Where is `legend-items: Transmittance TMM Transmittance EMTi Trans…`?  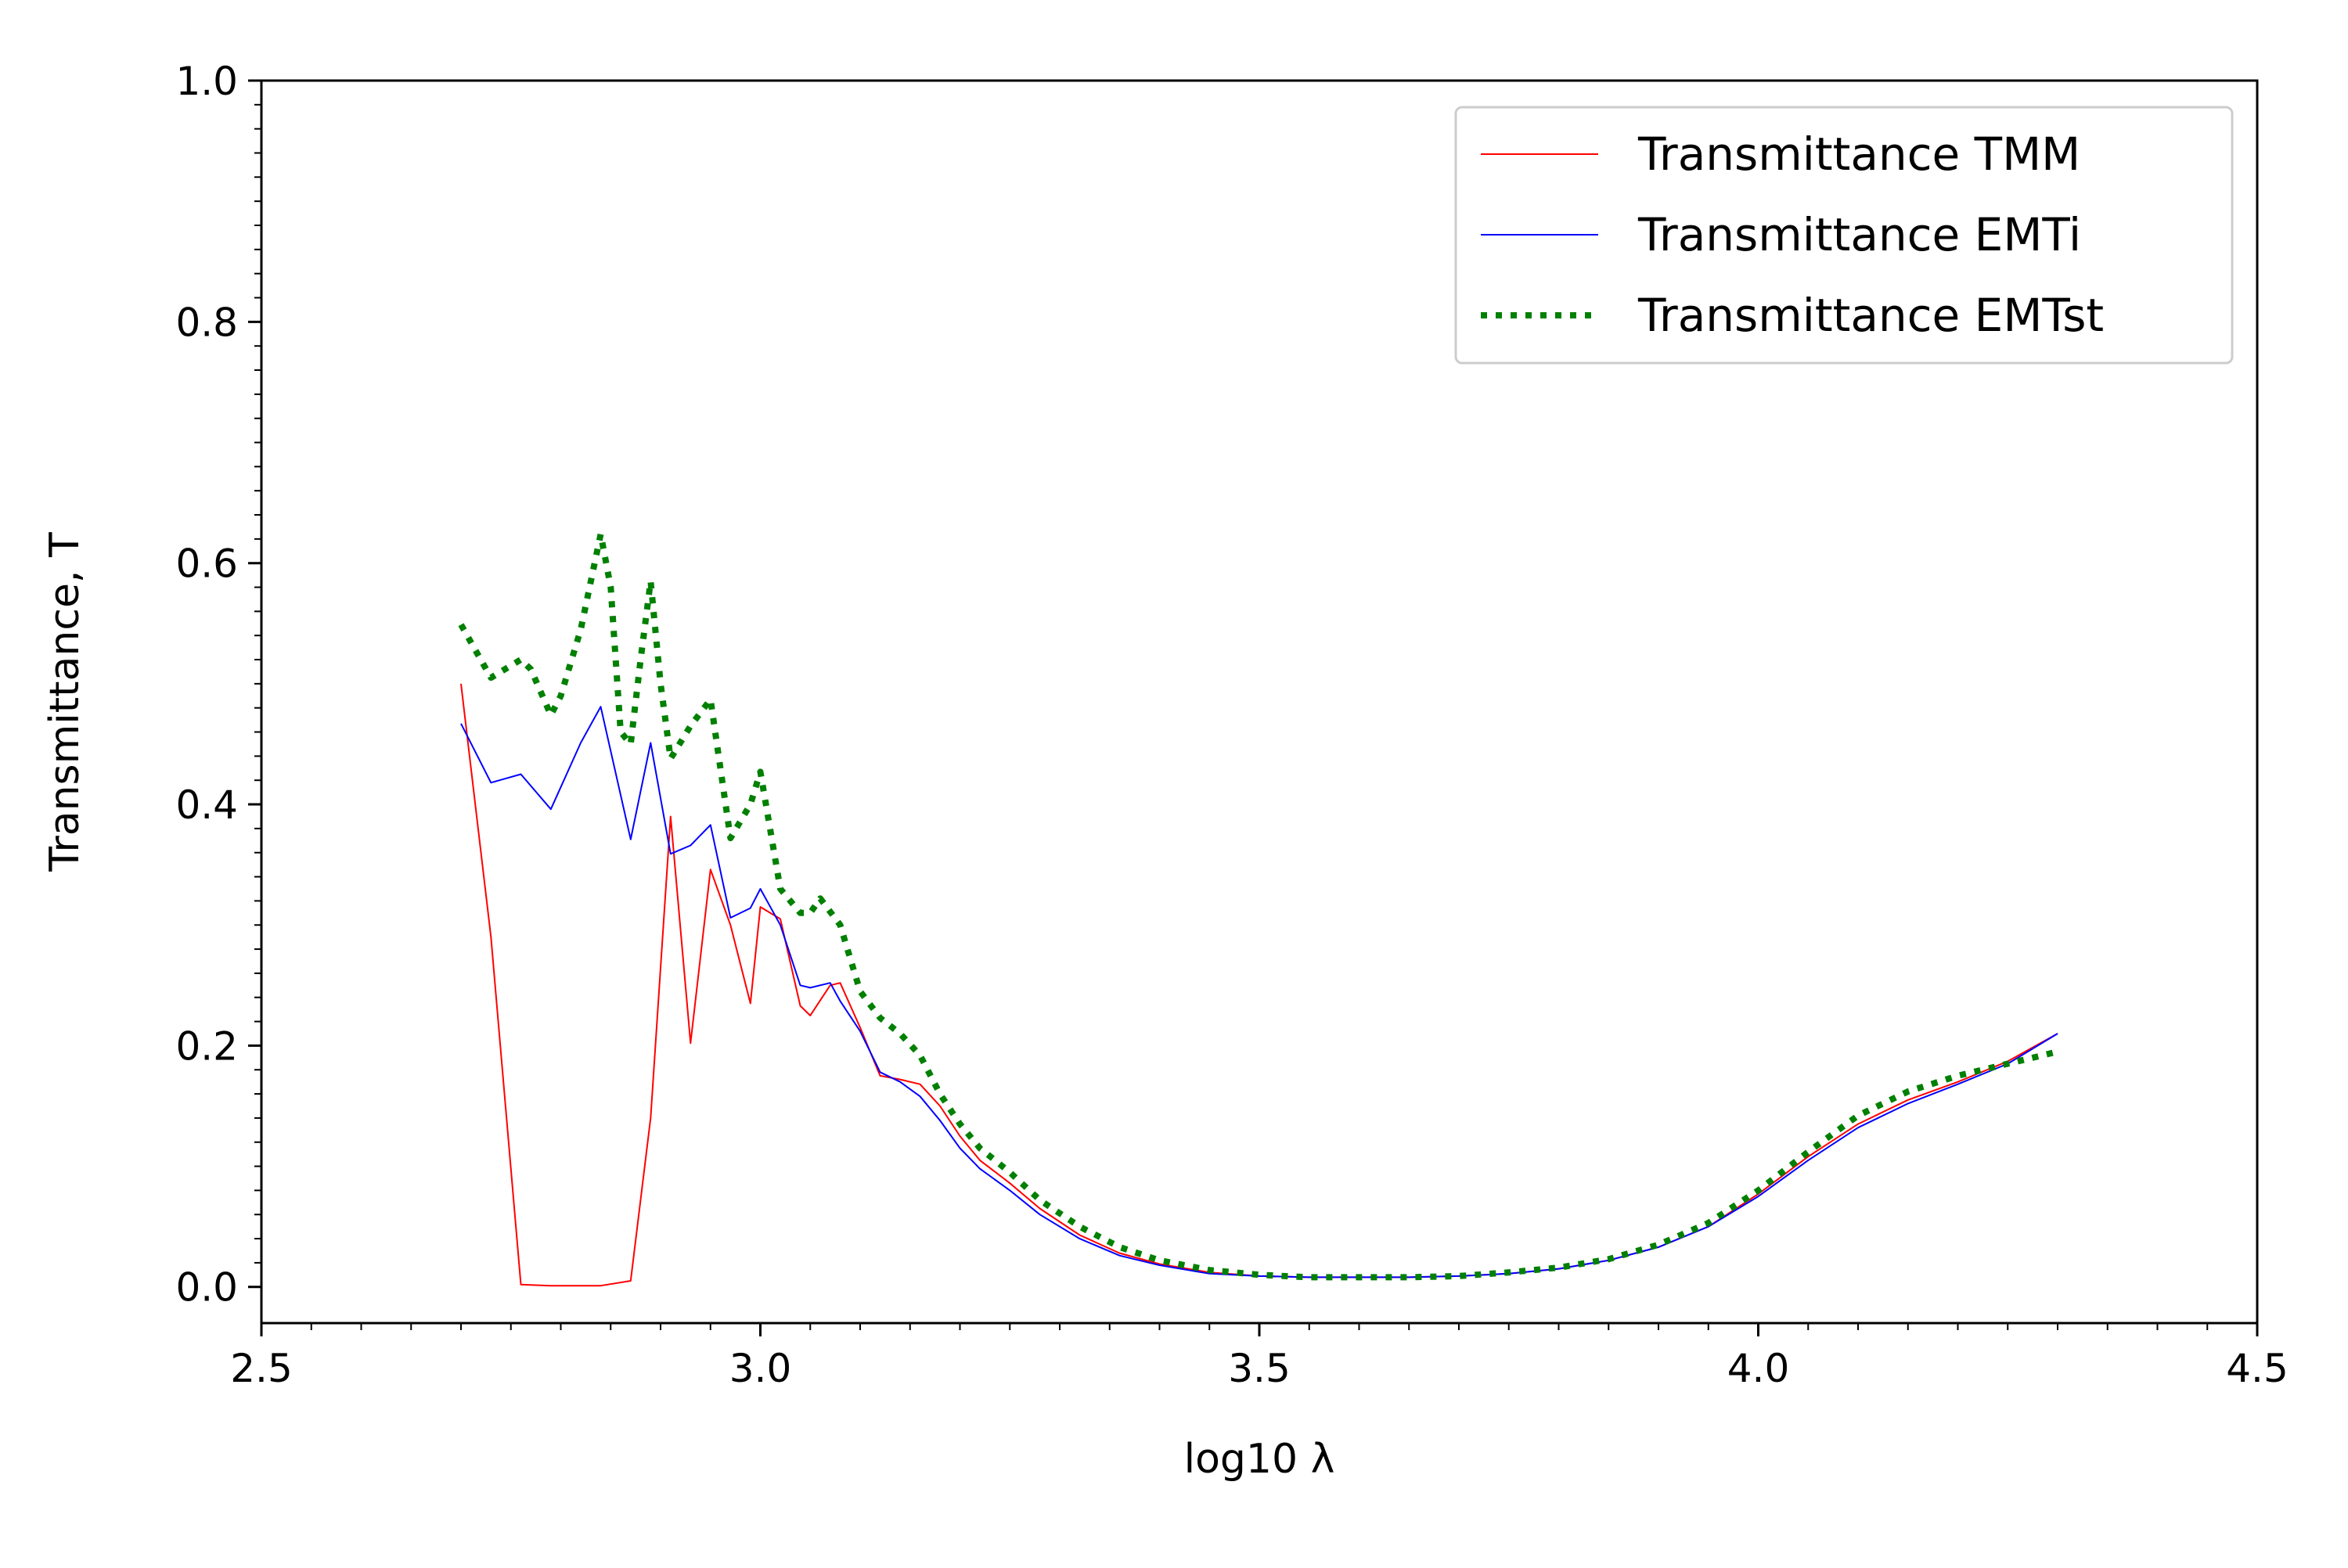
legend-items: Transmittance TMM Transmittance EMTi Trans… is located at coordinates (1792, 235).